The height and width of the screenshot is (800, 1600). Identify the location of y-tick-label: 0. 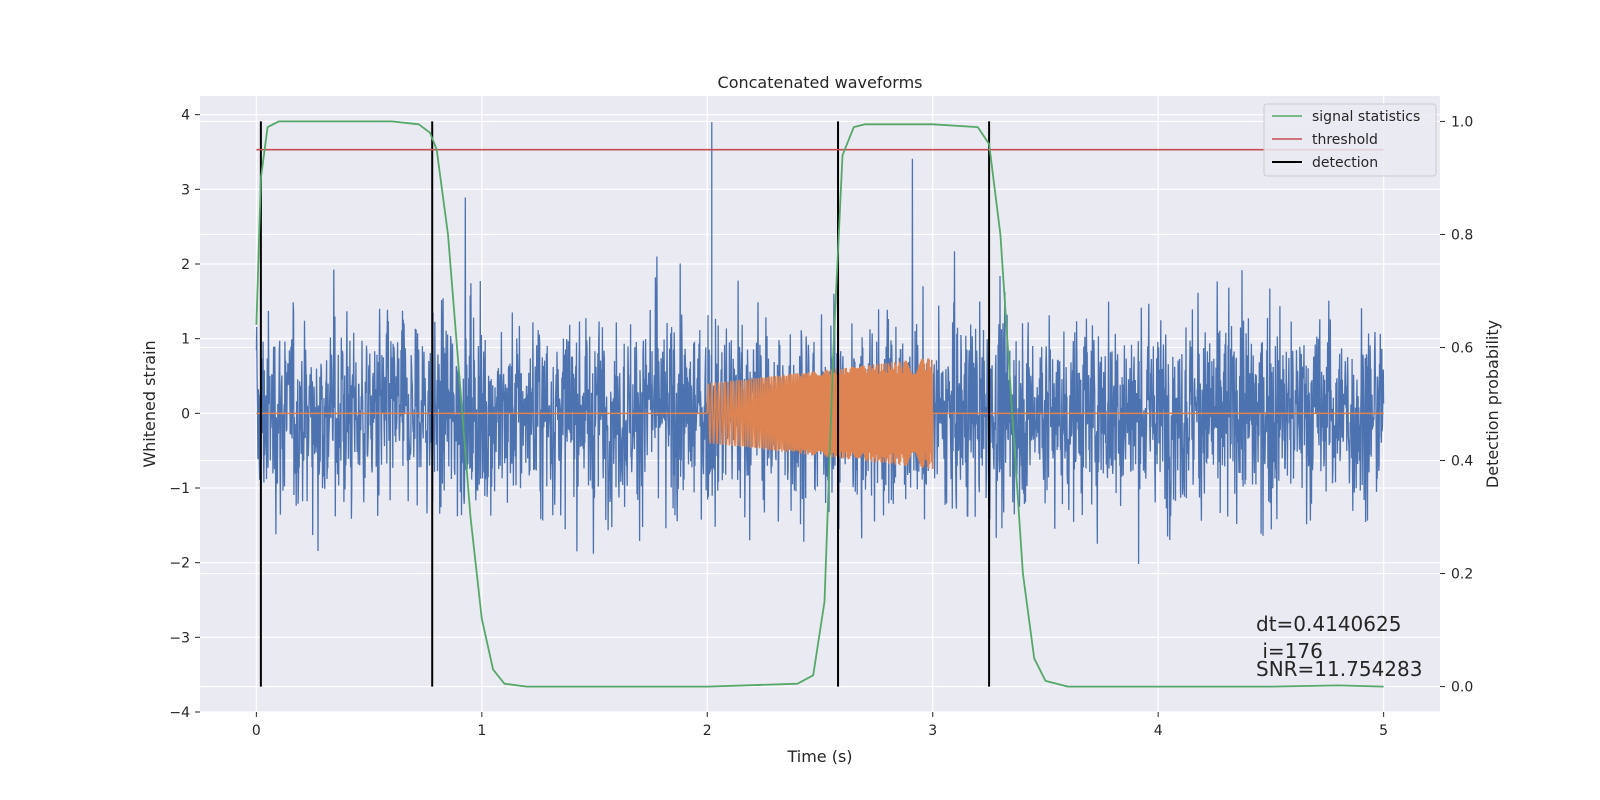
(185, 414).